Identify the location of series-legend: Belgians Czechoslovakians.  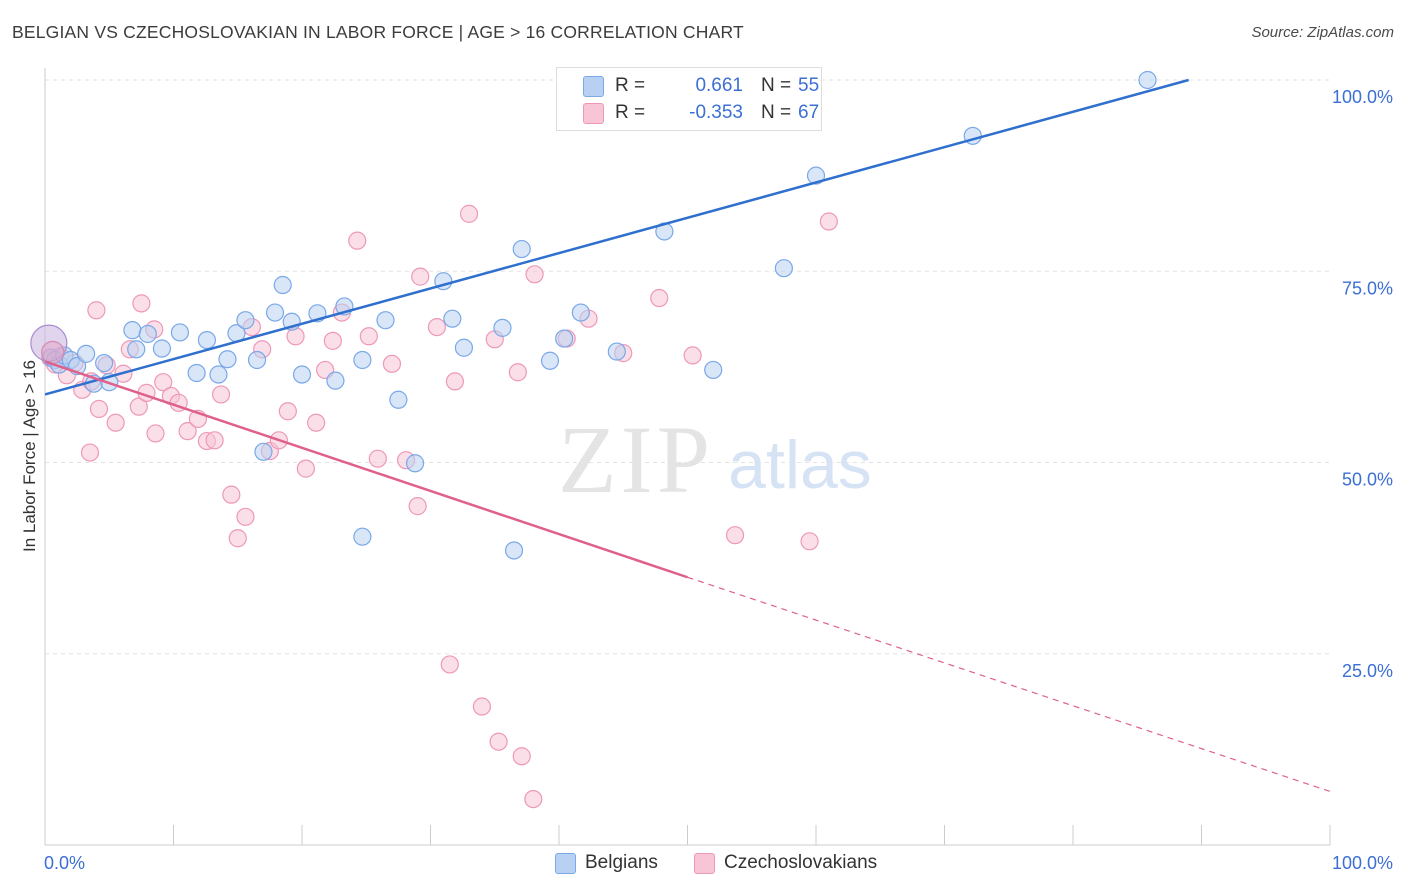
(703, 865).